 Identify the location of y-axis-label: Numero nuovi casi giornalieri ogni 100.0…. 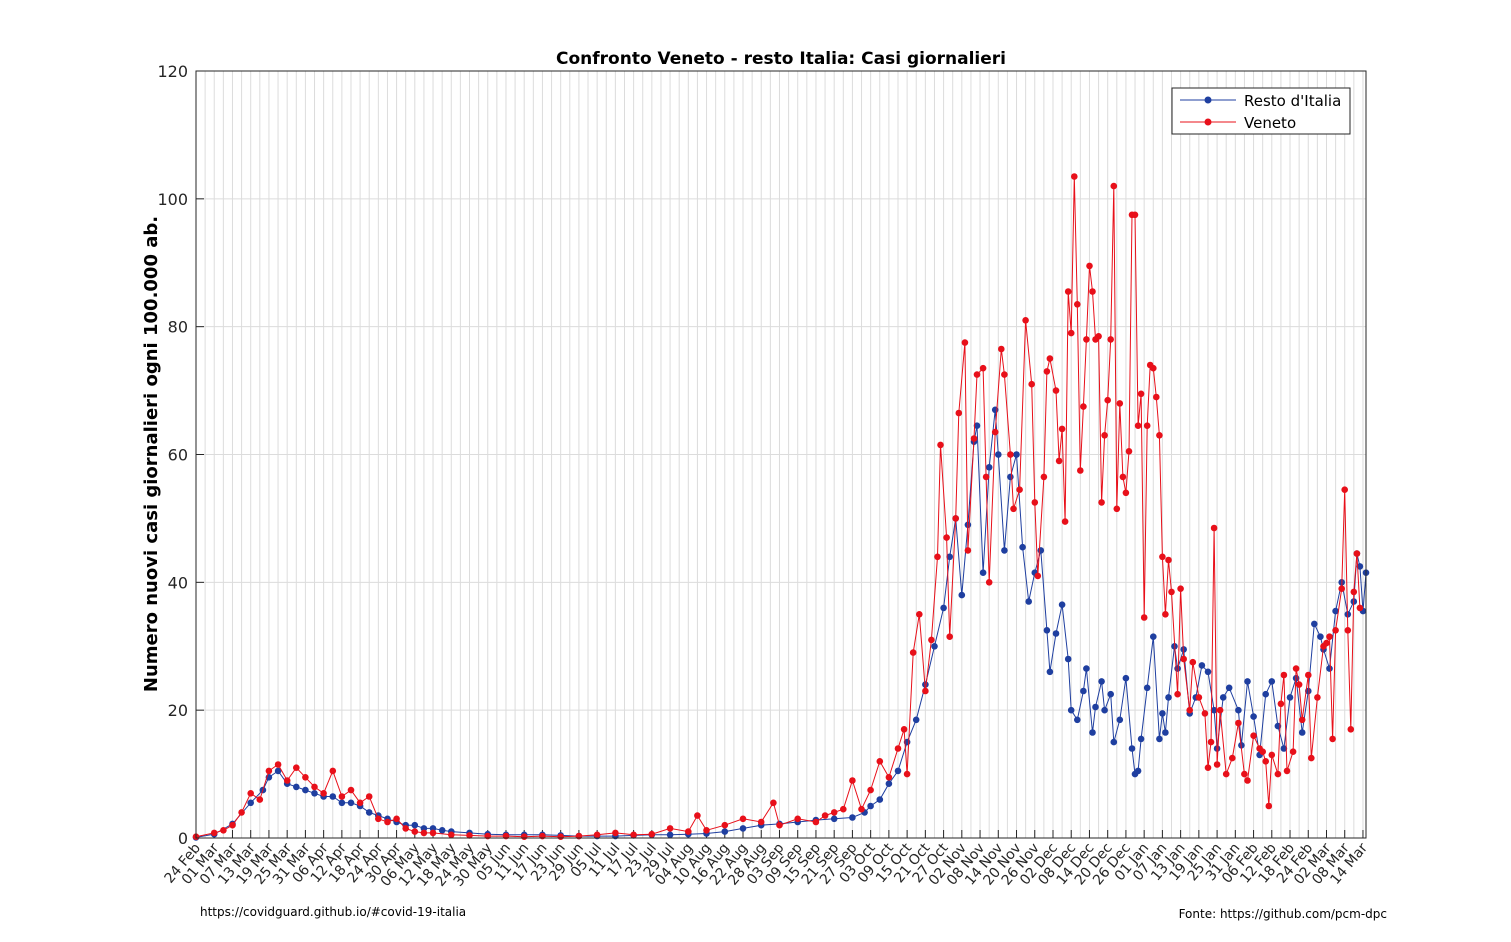
(151, 454).